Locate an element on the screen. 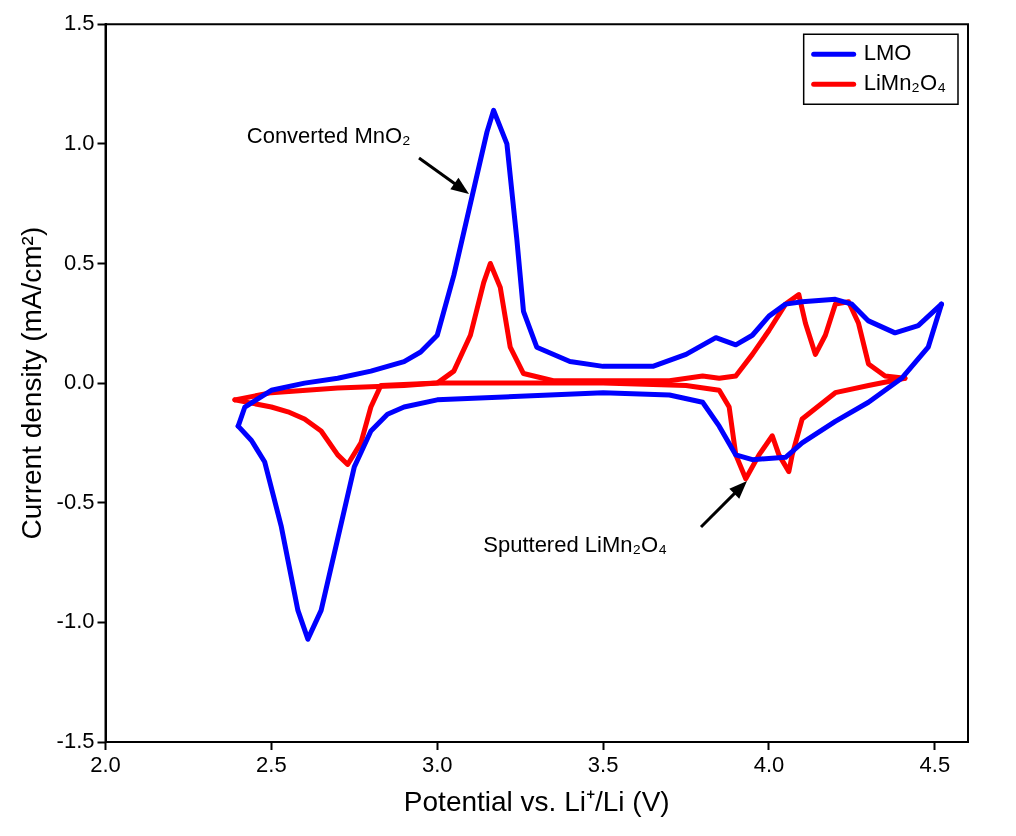 This screenshot has height=836, width=1016. y-tick-label: 1.0 is located at coordinates (79, 142).